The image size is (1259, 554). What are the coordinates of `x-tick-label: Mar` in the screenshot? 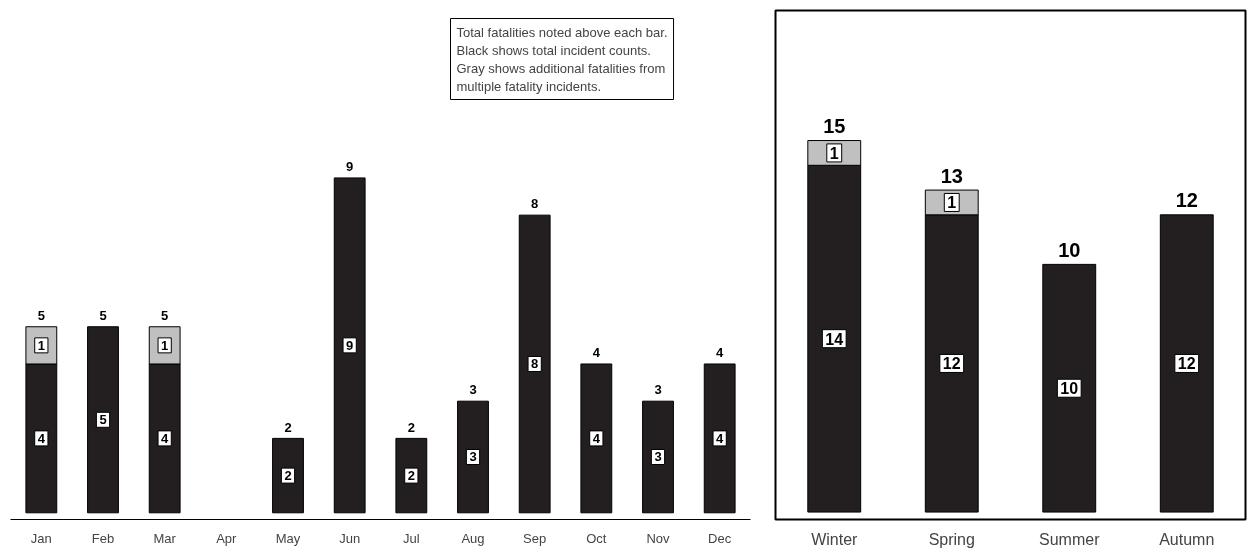 It's located at (165, 538).